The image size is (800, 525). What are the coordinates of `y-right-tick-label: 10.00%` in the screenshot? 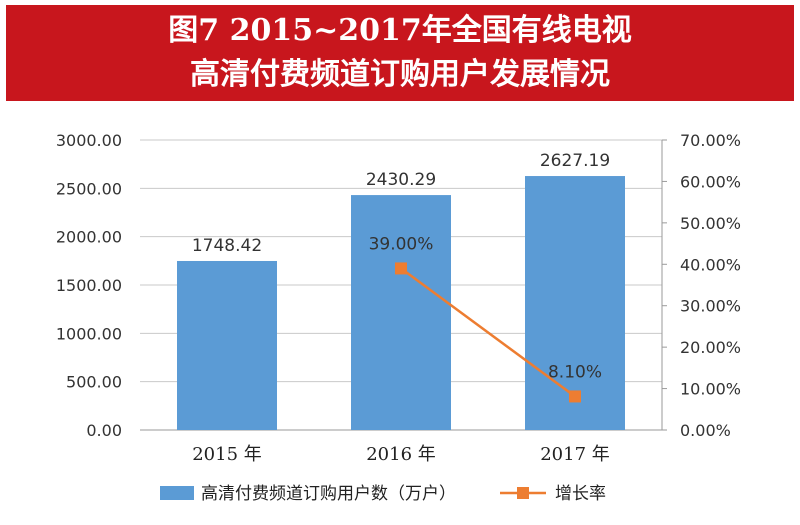 It's located at (710, 389).